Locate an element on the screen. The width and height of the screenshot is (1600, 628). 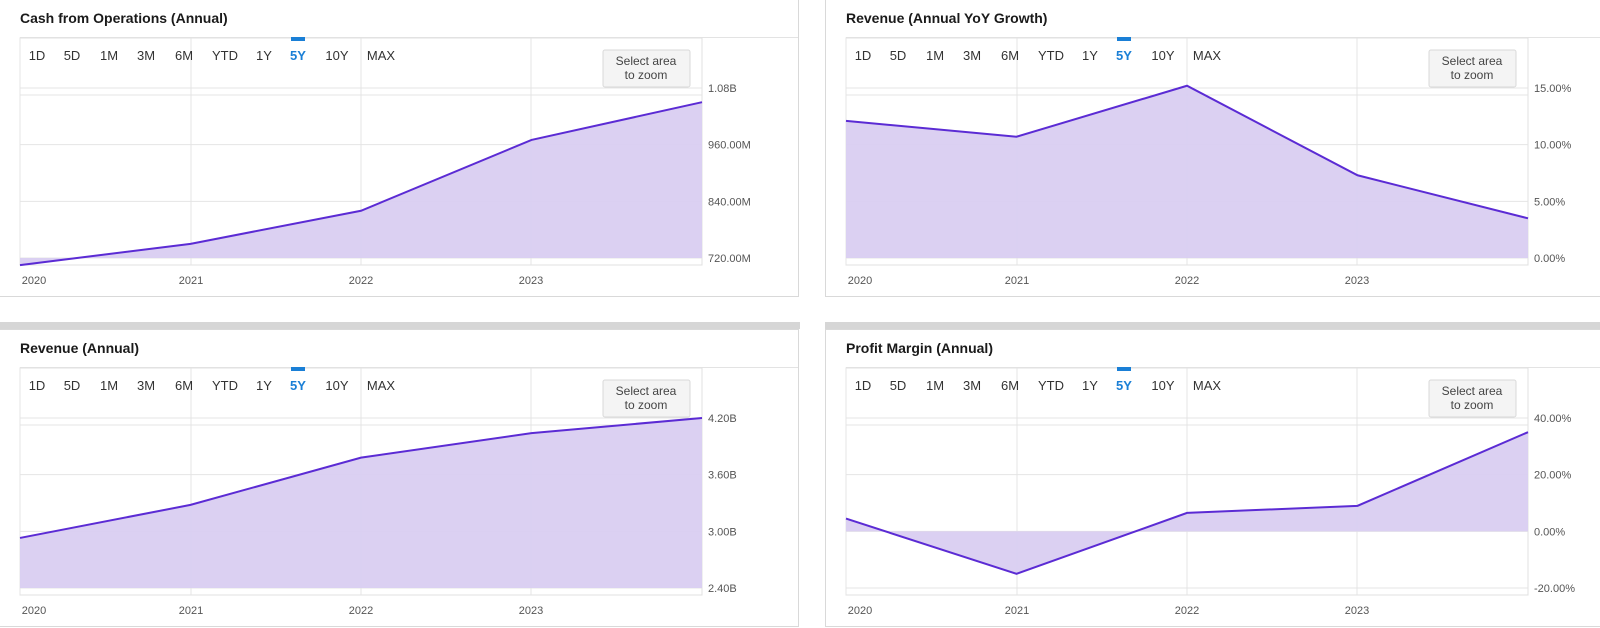
y-tick-label: 3.00B is located at coordinates (722, 532).